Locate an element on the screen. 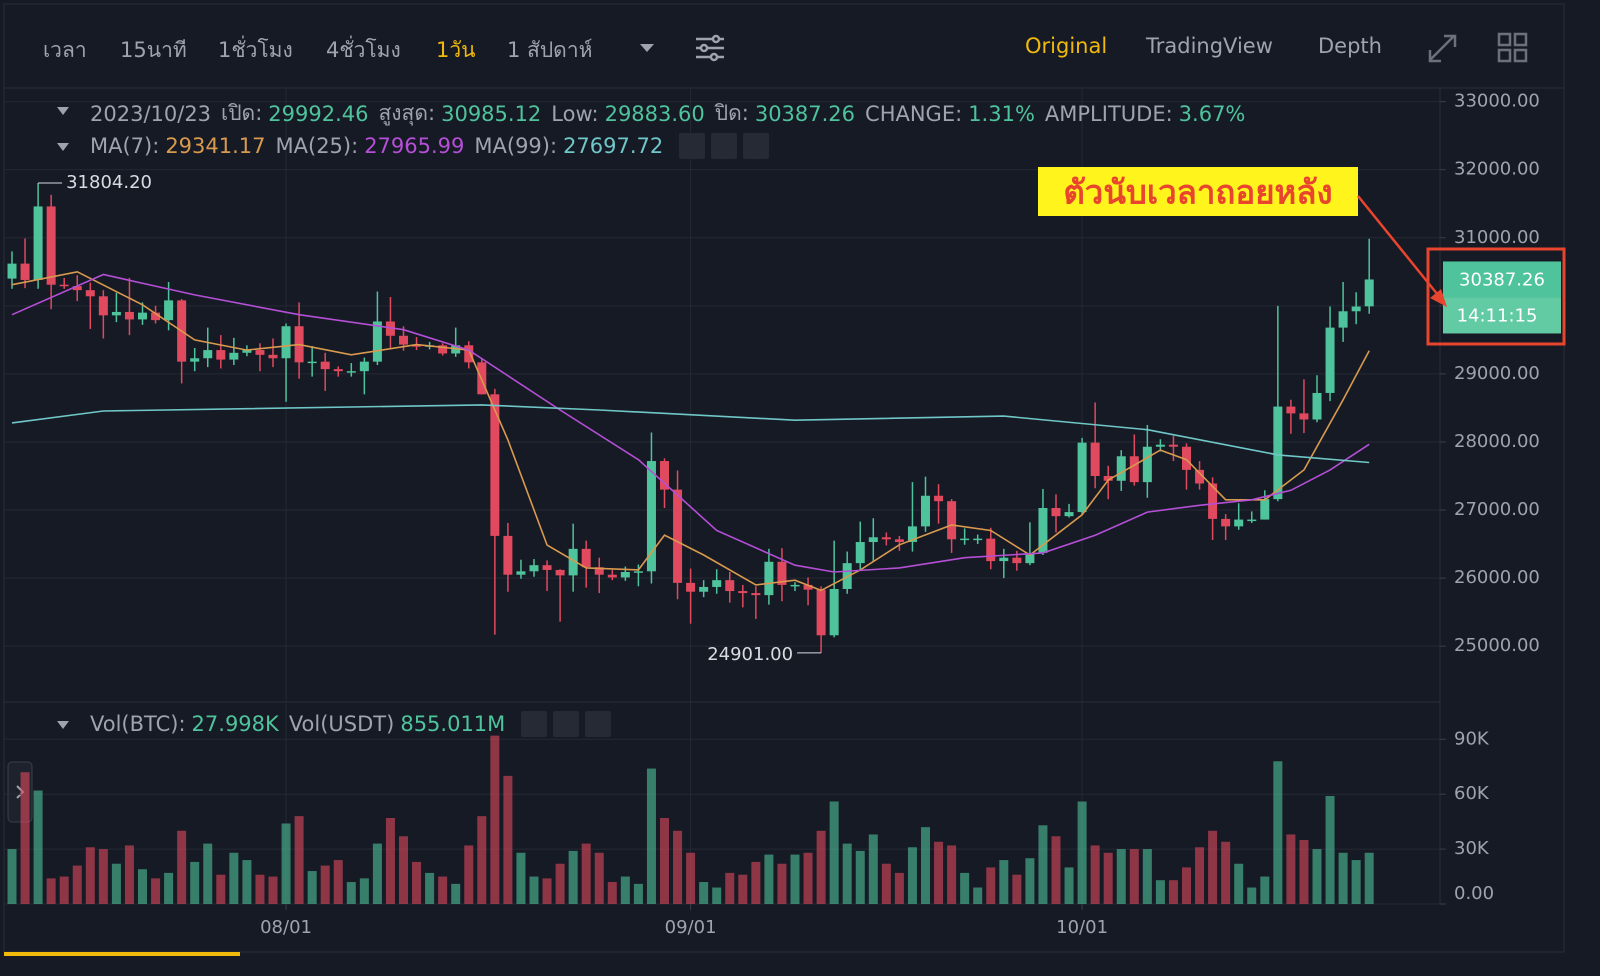  countdown-badge is located at coordinates (1502, 315).